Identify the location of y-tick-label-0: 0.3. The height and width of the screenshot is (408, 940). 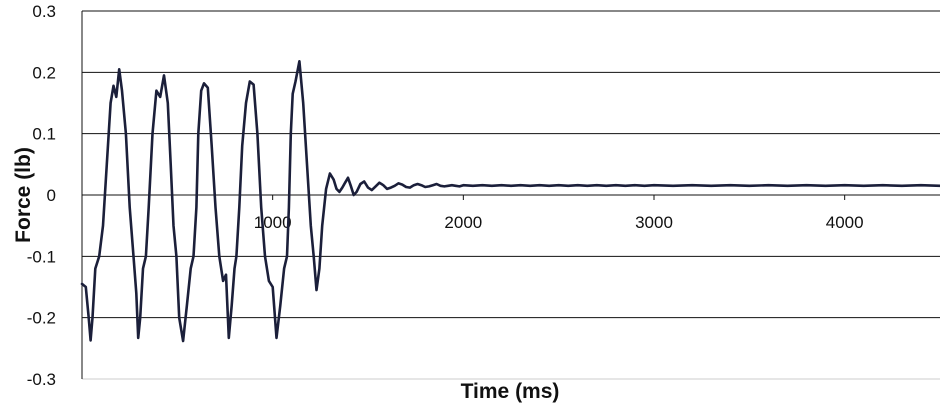
(44, 11).